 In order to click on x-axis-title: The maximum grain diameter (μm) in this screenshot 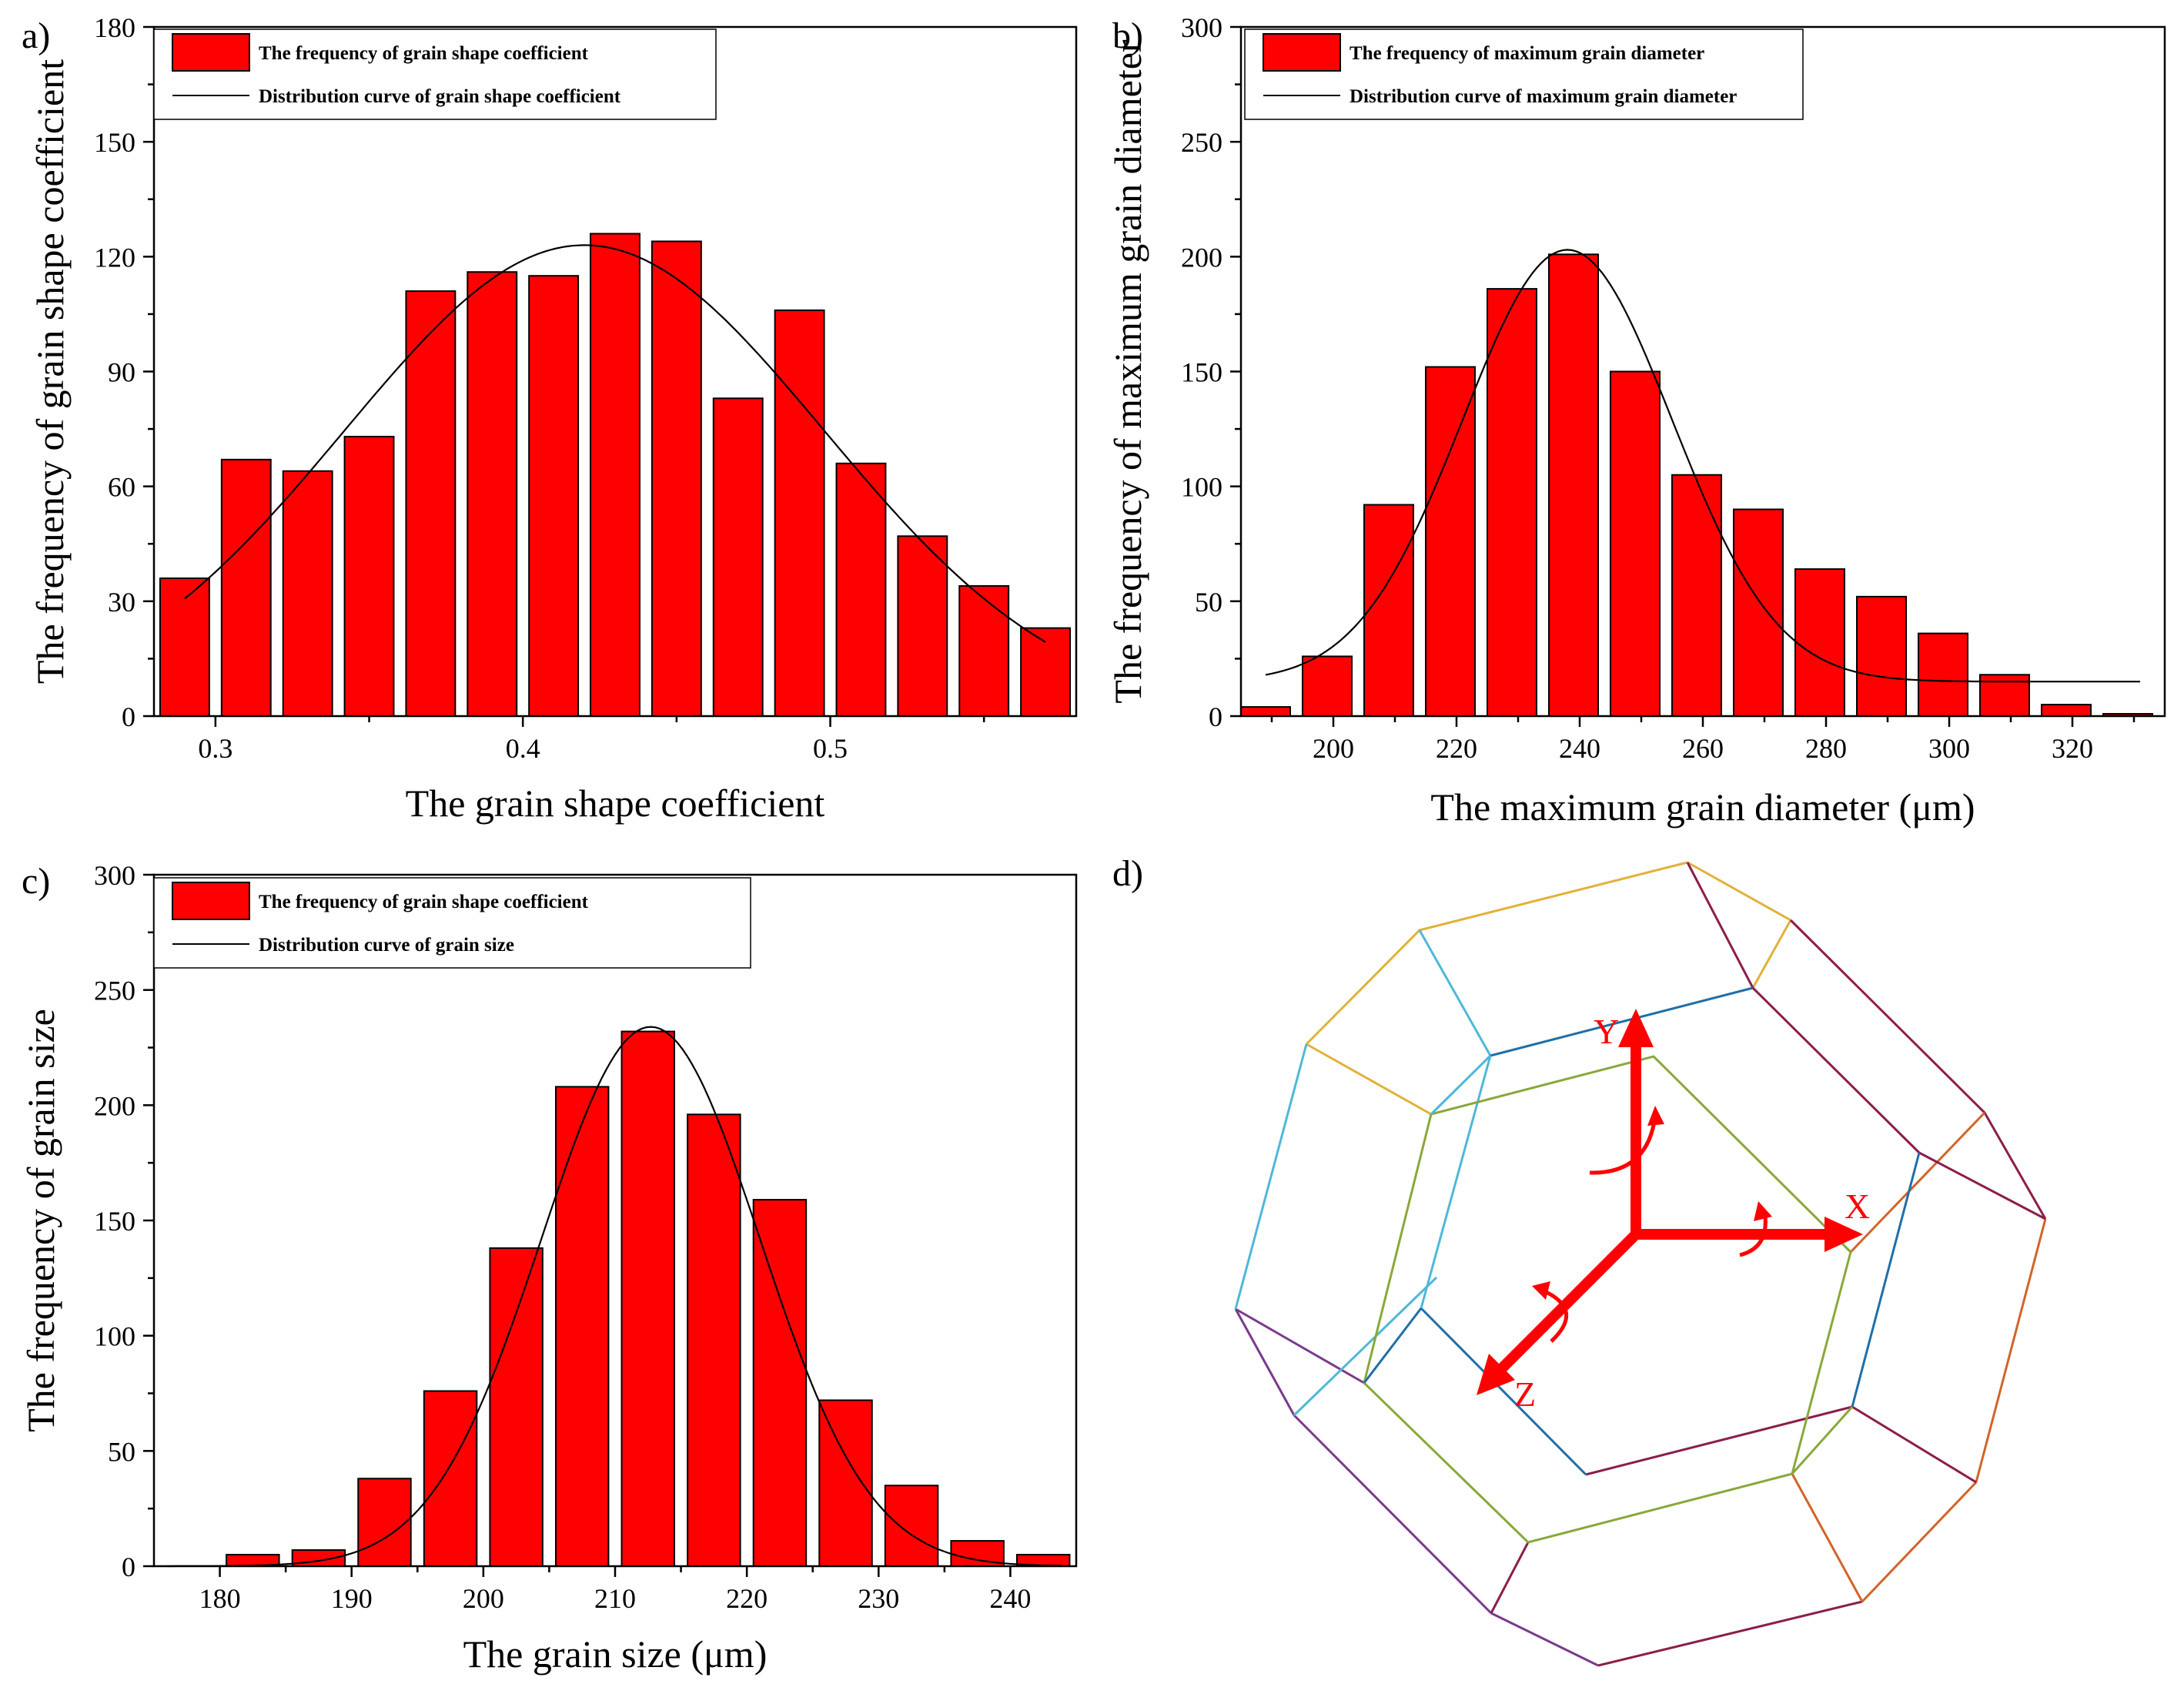, I will do `click(1702, 807)`.